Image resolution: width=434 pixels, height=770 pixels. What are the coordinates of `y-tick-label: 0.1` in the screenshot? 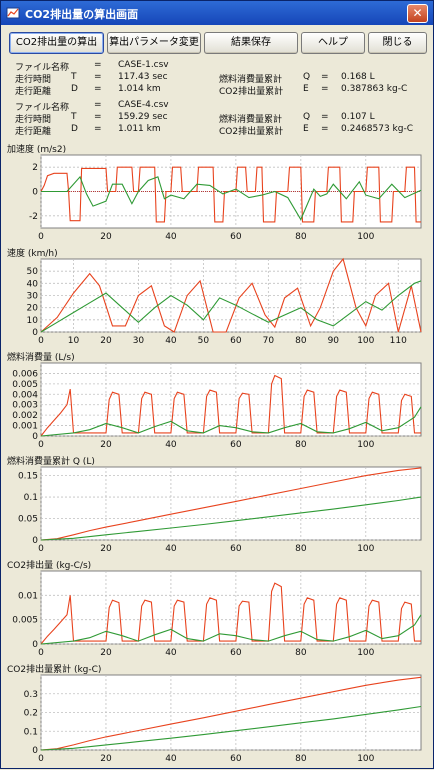 It's located at (31, 498).